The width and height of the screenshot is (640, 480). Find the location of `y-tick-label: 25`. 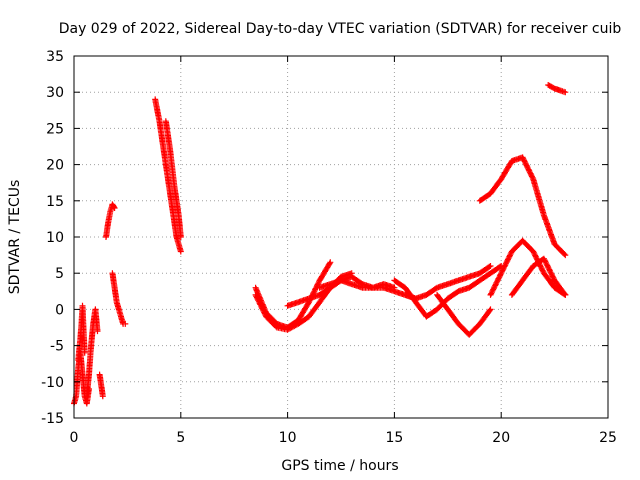

y-tick-label: 25 is located at coordinates (55, 129).